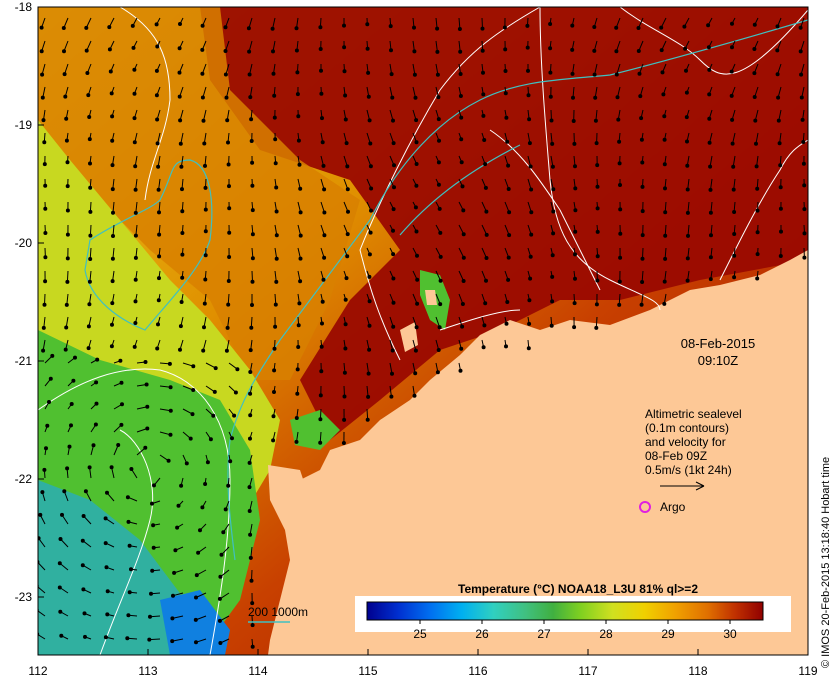 The image size is (840, 680). I want to click on colorbar-tick-label: 27, so click(544, 634).